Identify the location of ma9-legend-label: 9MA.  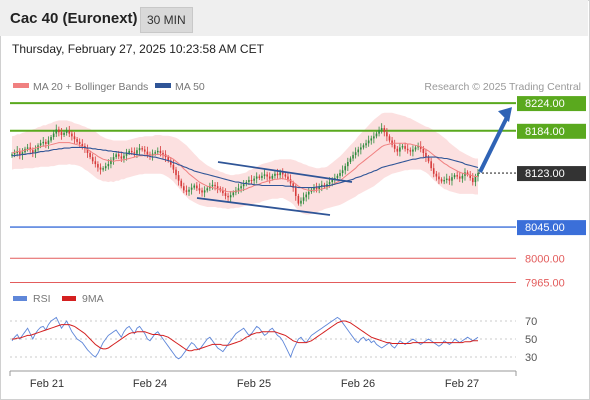
(93, 299).